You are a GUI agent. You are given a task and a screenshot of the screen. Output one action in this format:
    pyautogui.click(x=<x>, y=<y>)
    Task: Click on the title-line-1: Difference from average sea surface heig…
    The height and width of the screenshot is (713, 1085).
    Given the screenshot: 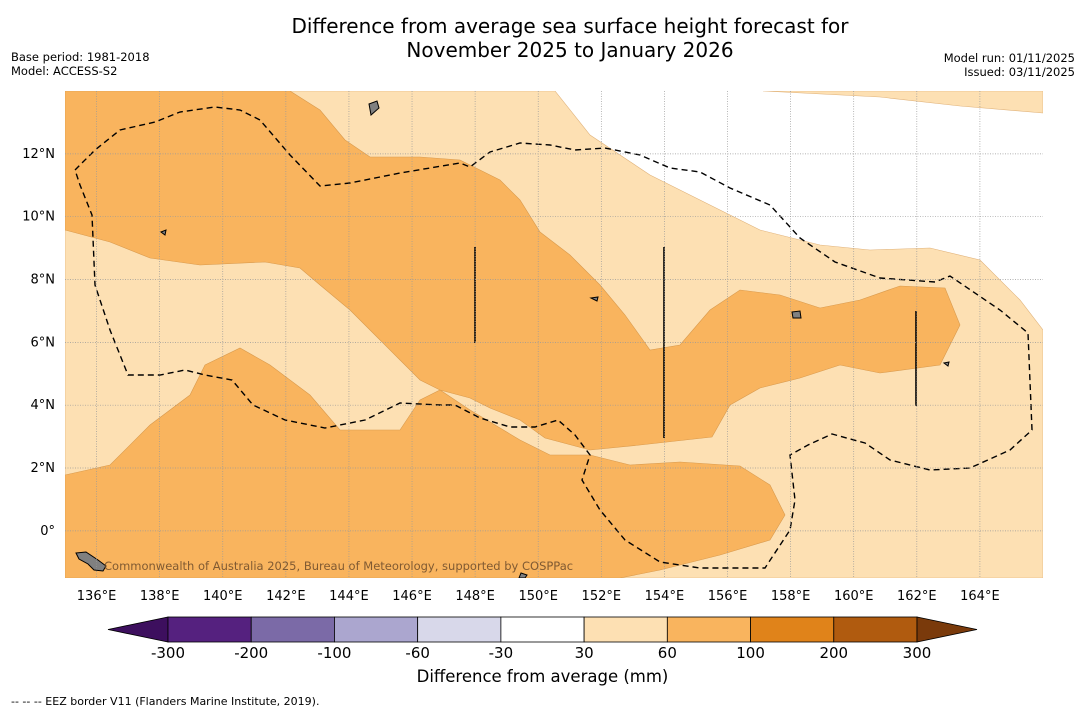 What is the action you would take?
    pyautogui.click(x=570, y=26)
    